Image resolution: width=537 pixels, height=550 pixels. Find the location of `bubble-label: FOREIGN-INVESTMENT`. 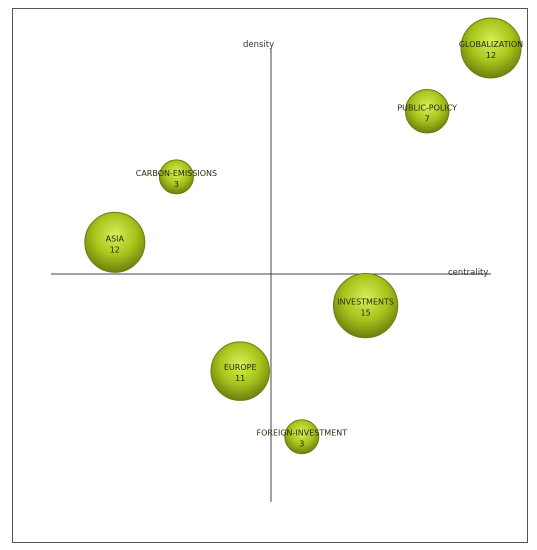

bubble-label: FOREIGN-INVESTMENT is located at coordinates (301, 433).